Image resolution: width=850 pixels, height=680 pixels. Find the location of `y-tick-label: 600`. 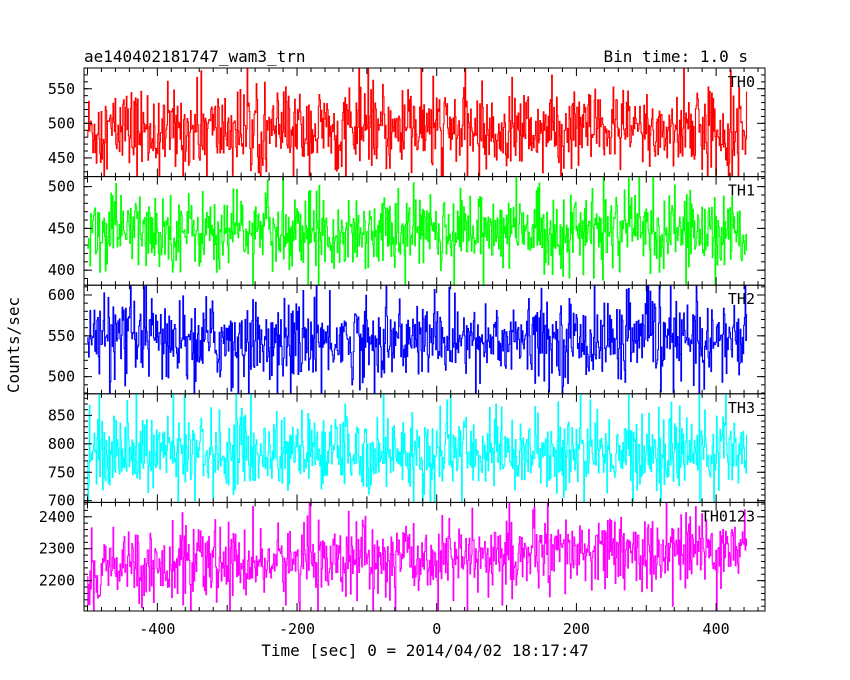

y-tick-label: 600 is located at coordinates (61, 295).